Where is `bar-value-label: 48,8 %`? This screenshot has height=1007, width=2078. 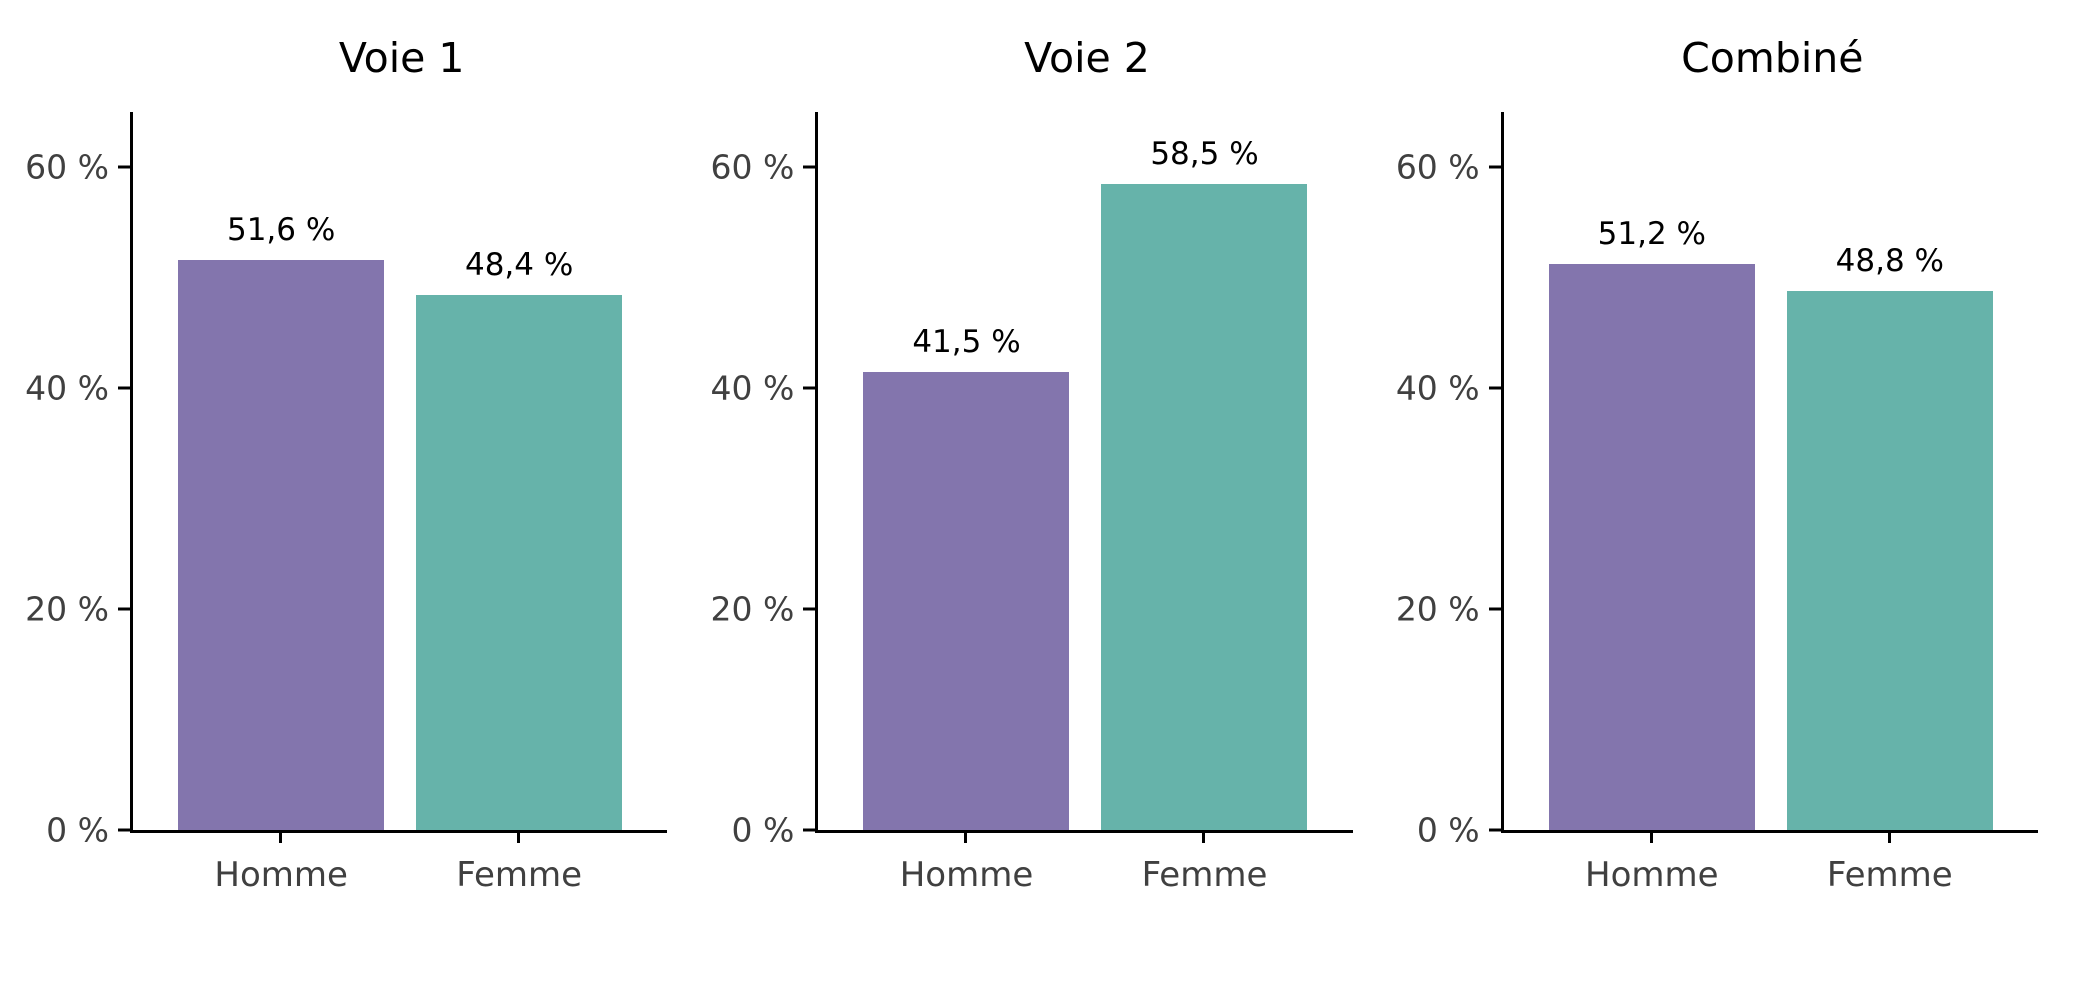
bar-value-label: 48,8 % is located at coordinates (1889, 260).